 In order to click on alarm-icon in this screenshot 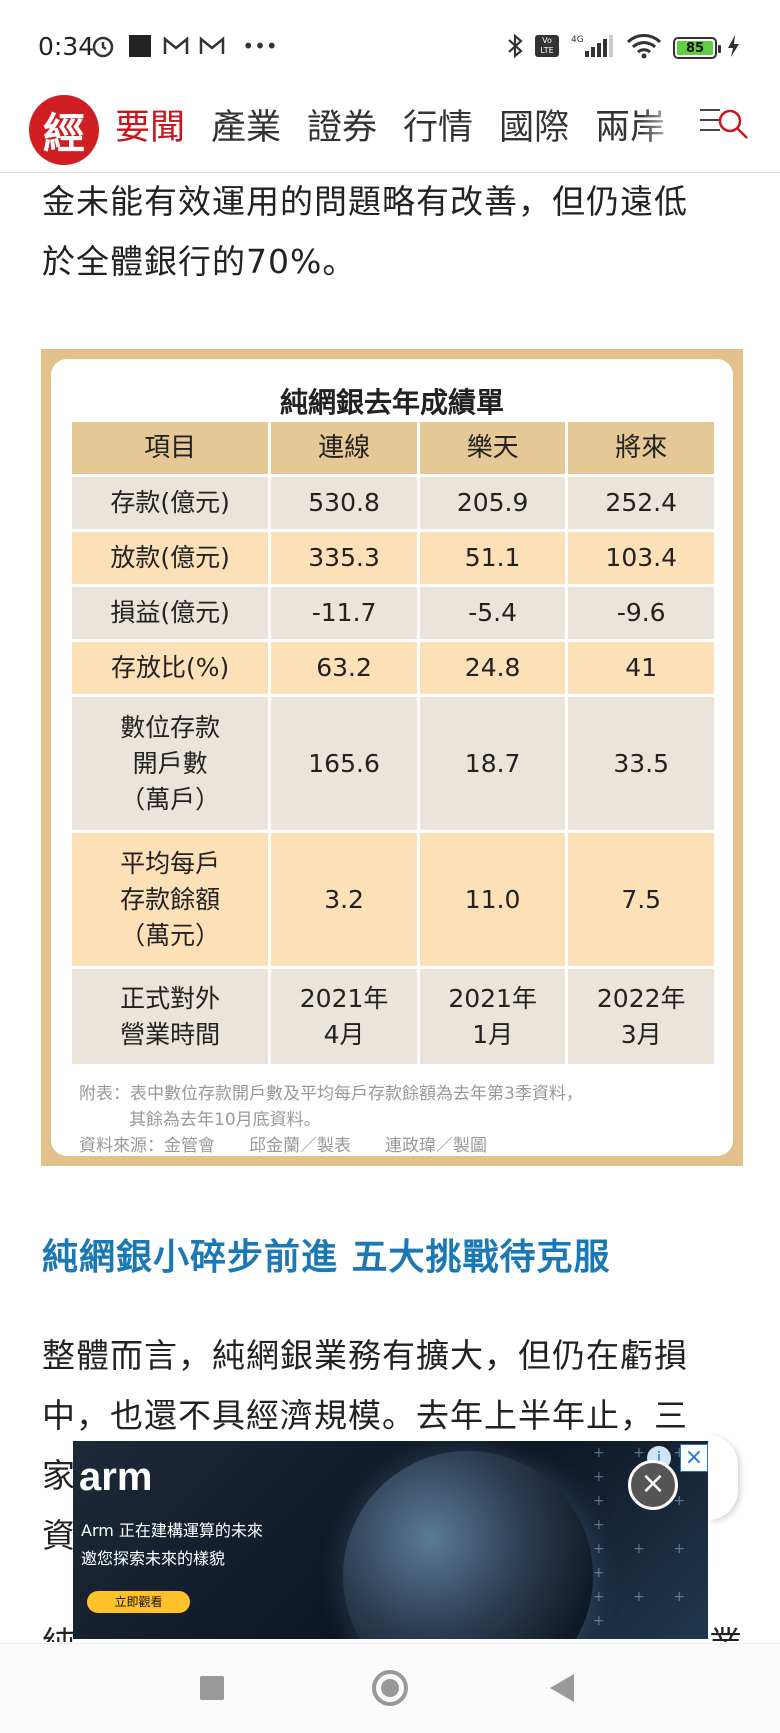, I will do `click(103, 46)`.